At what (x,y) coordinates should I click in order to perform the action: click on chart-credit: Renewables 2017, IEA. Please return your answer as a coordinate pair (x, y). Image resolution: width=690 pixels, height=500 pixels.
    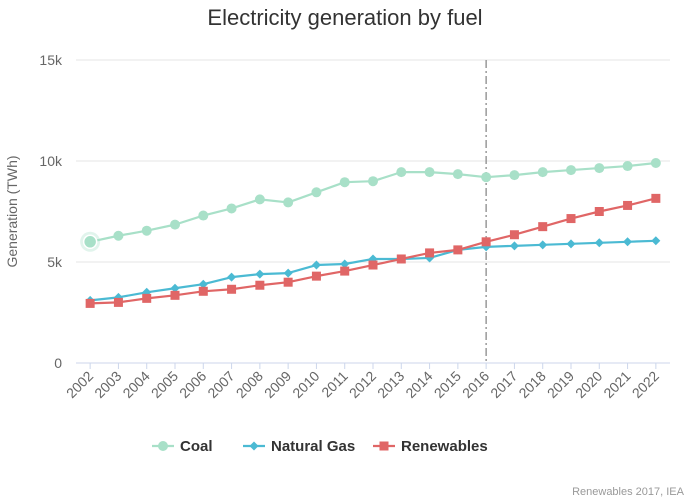
    Looking at the image, I should click on (628, 492).